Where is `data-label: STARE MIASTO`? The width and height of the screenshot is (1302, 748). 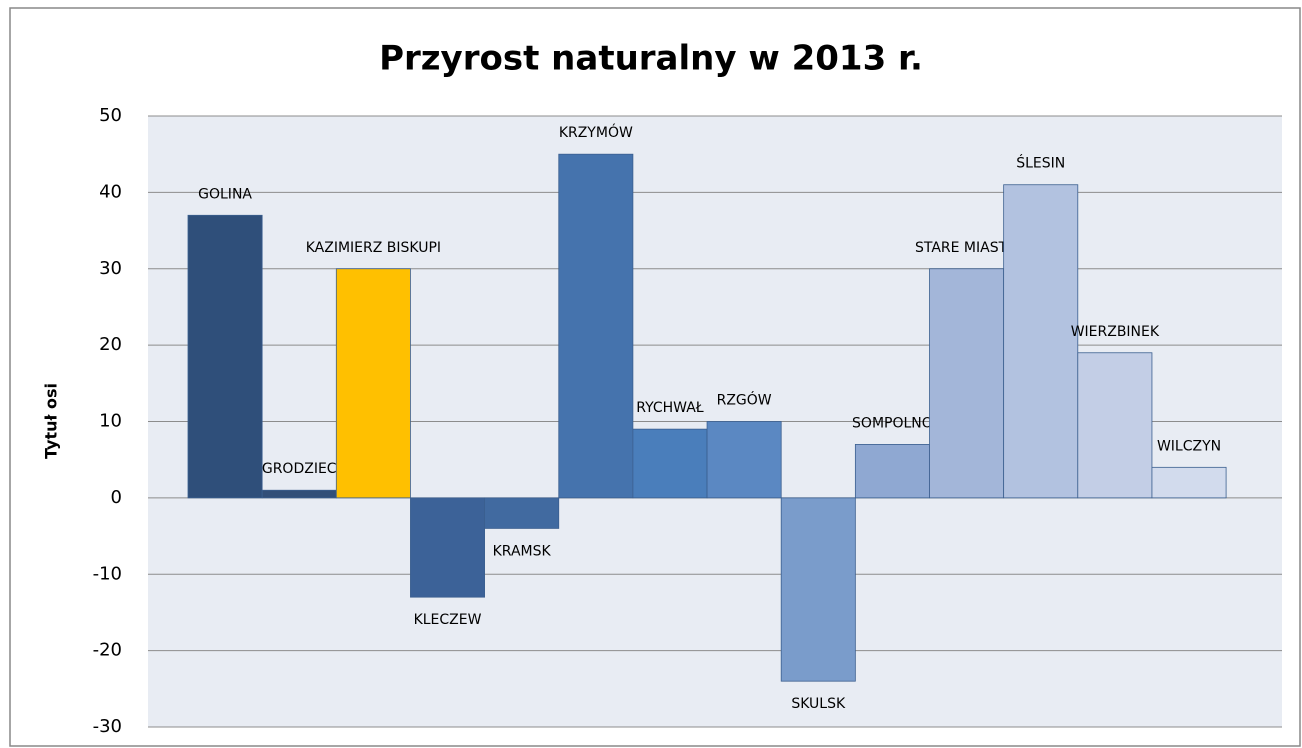
data-label: STARE MIASTO is located at coordinates (966, 248).